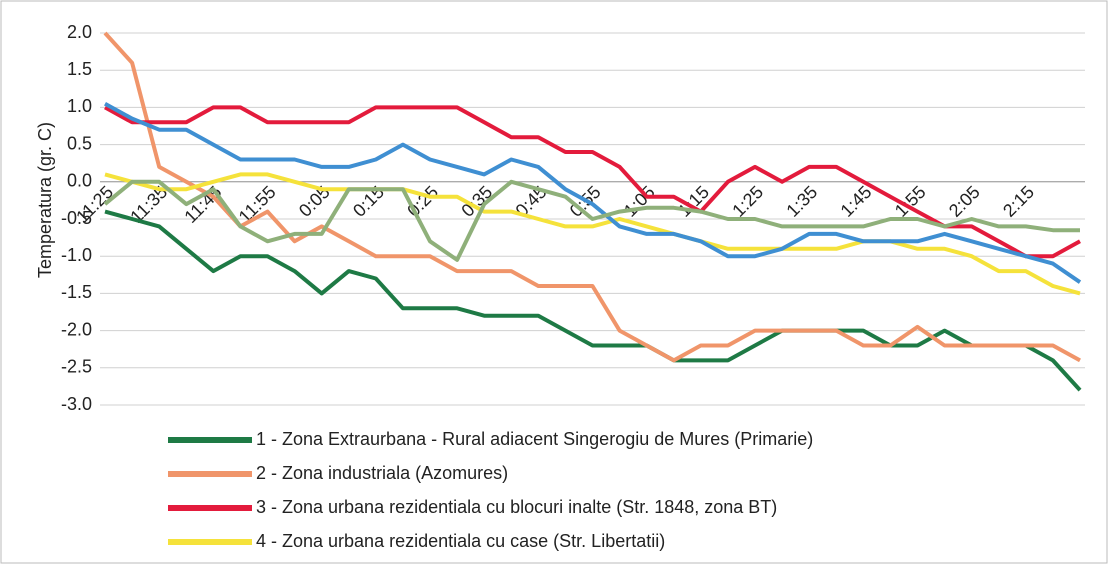 The height and width of the screenshot is (564, 1108). Describe the element at coordinates (382, 473) in the screenshot. I see `legend-label: 2 - Zona industriala (Azomures)` at that location.